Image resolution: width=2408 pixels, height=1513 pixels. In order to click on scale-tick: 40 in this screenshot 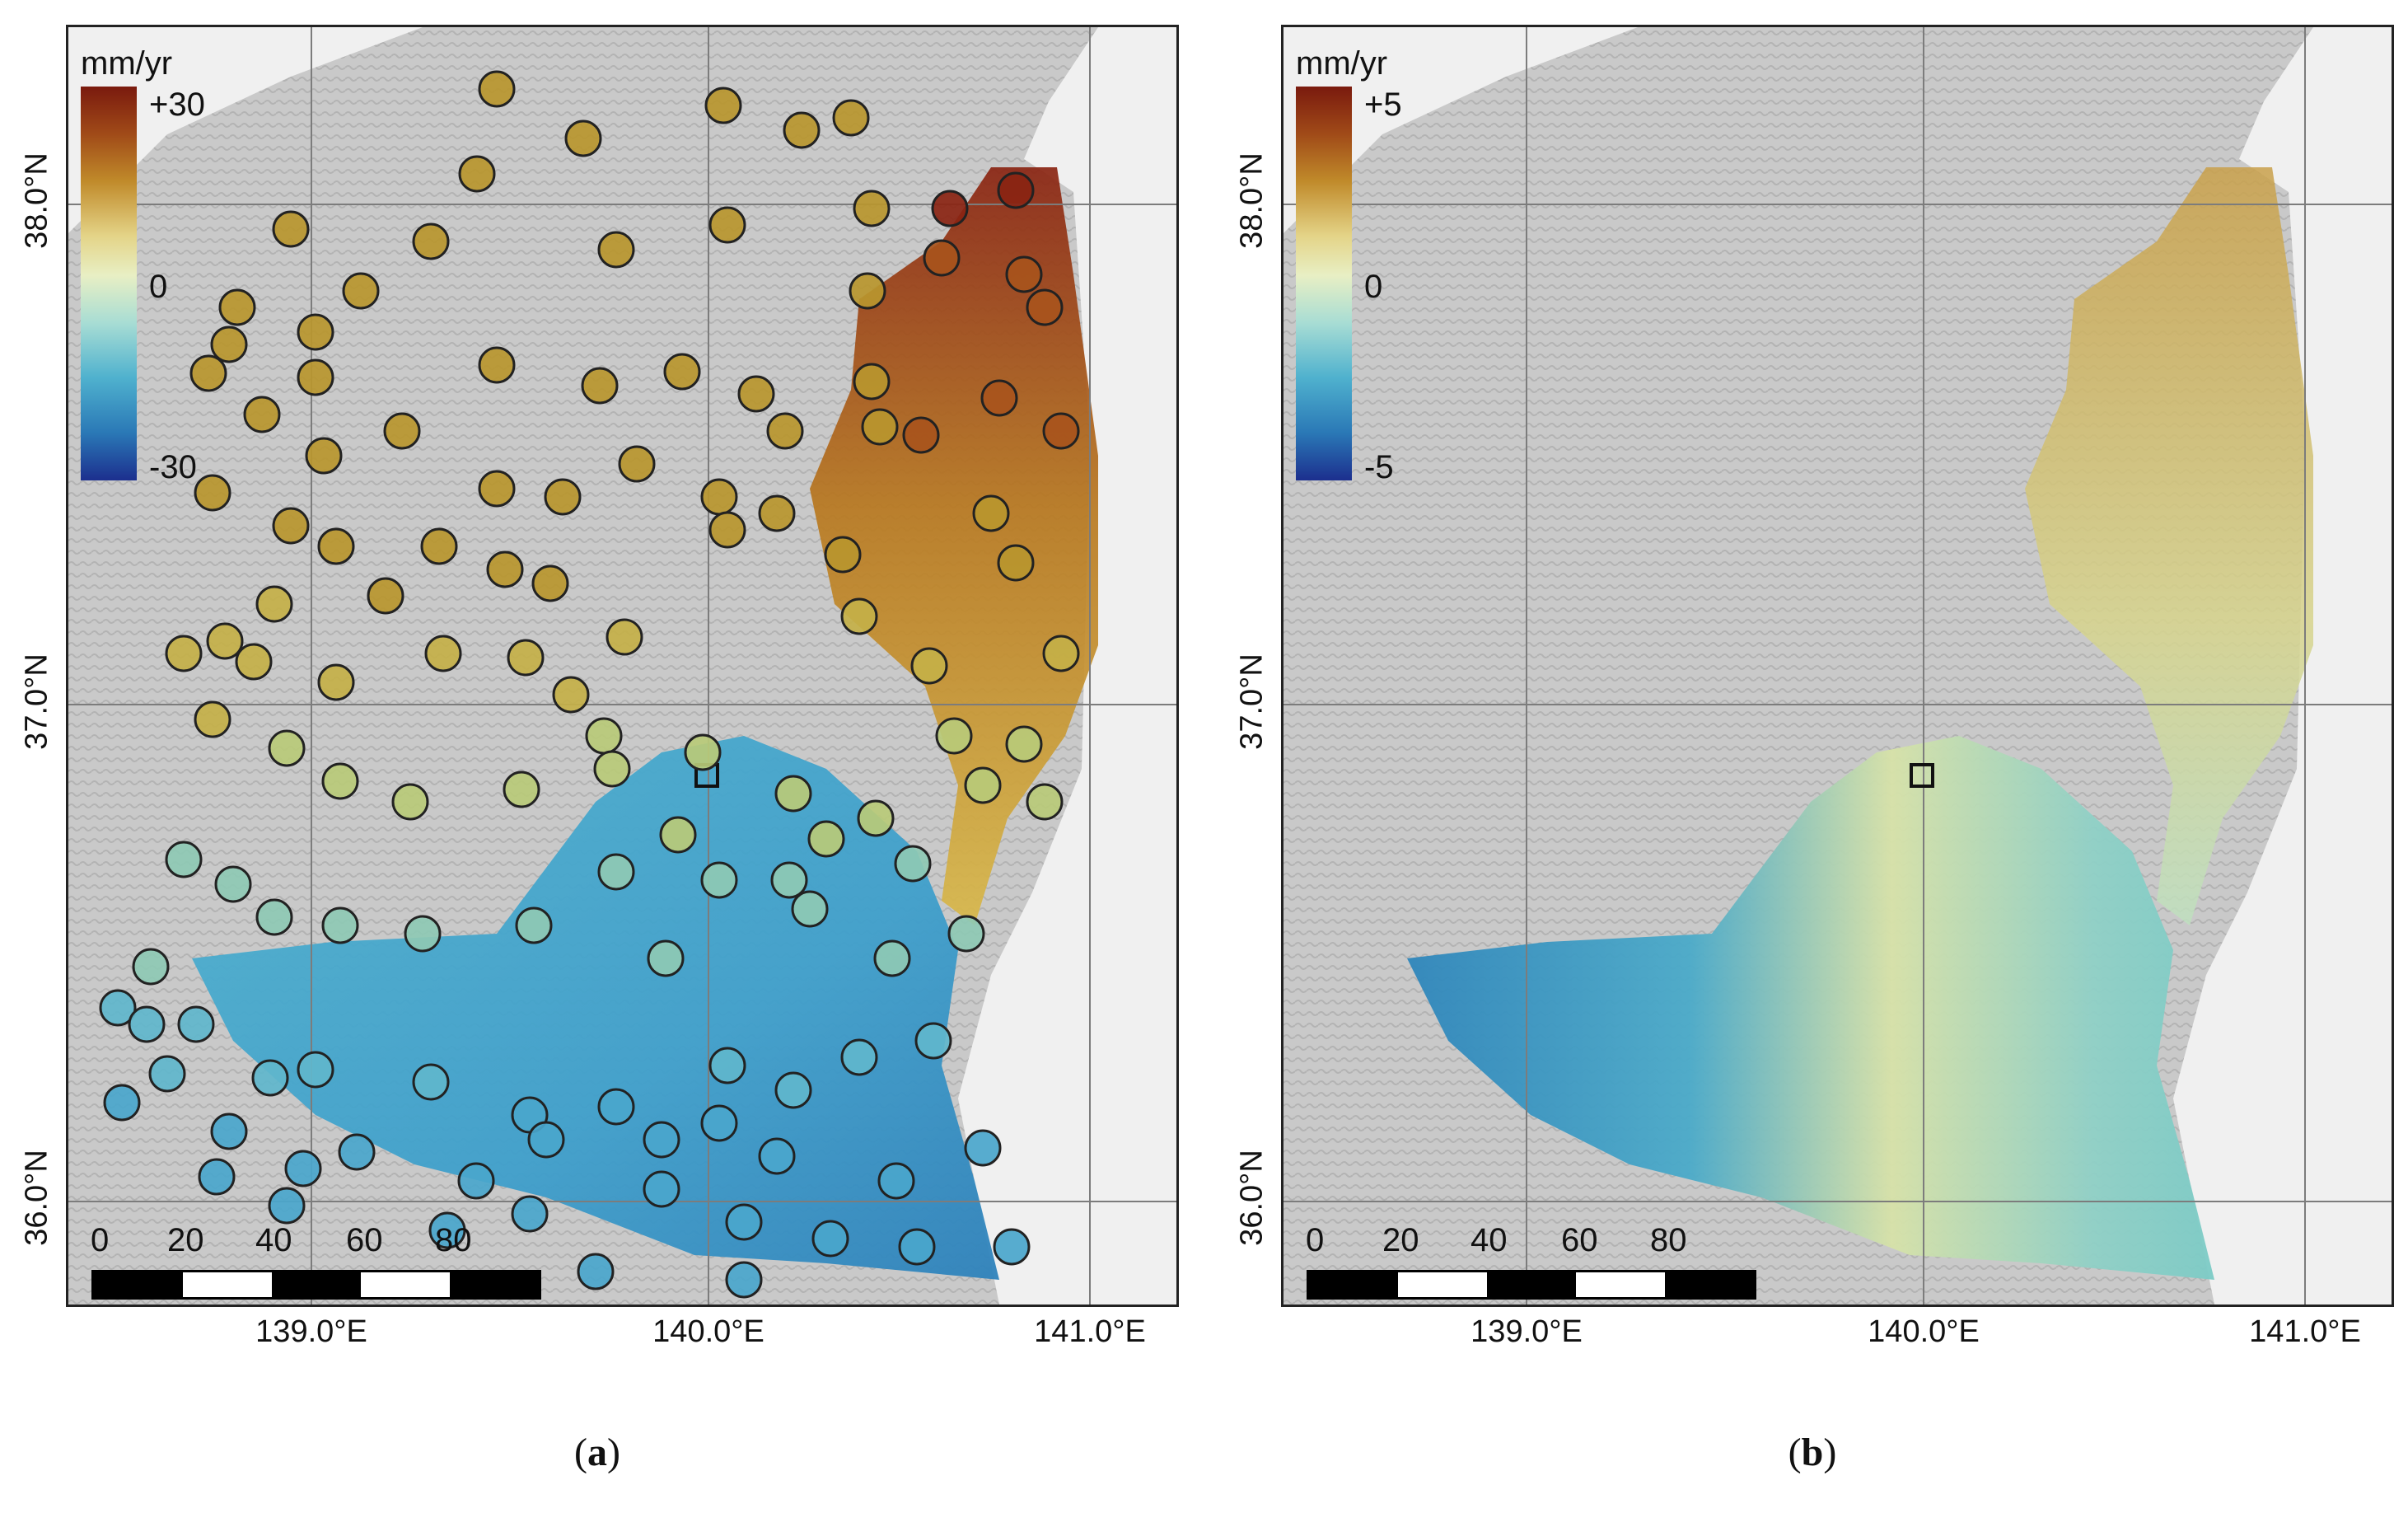, I will do `click(1489, 1240)`.